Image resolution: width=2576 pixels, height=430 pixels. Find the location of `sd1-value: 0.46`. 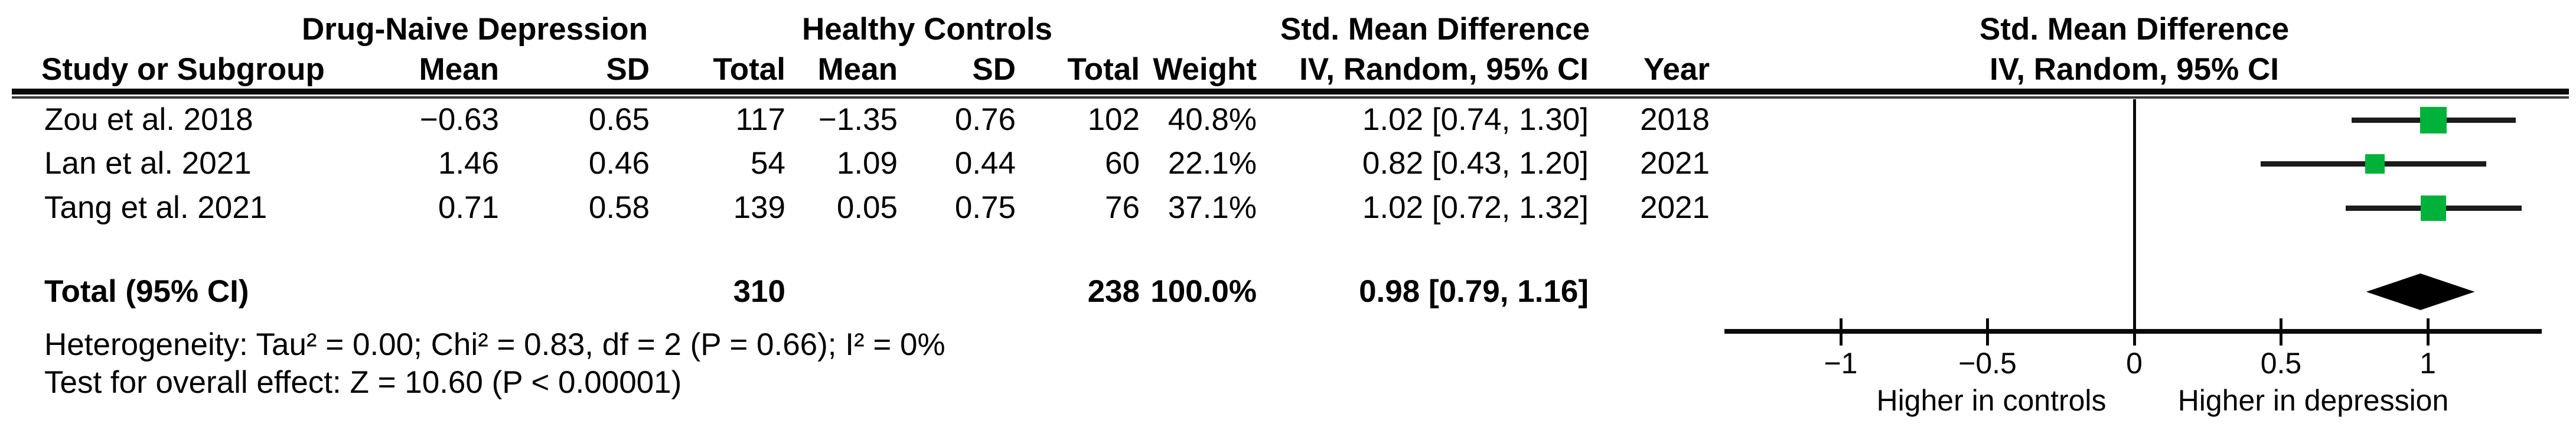

sd1-value: 0.46 is located at coordinates (619, 164).